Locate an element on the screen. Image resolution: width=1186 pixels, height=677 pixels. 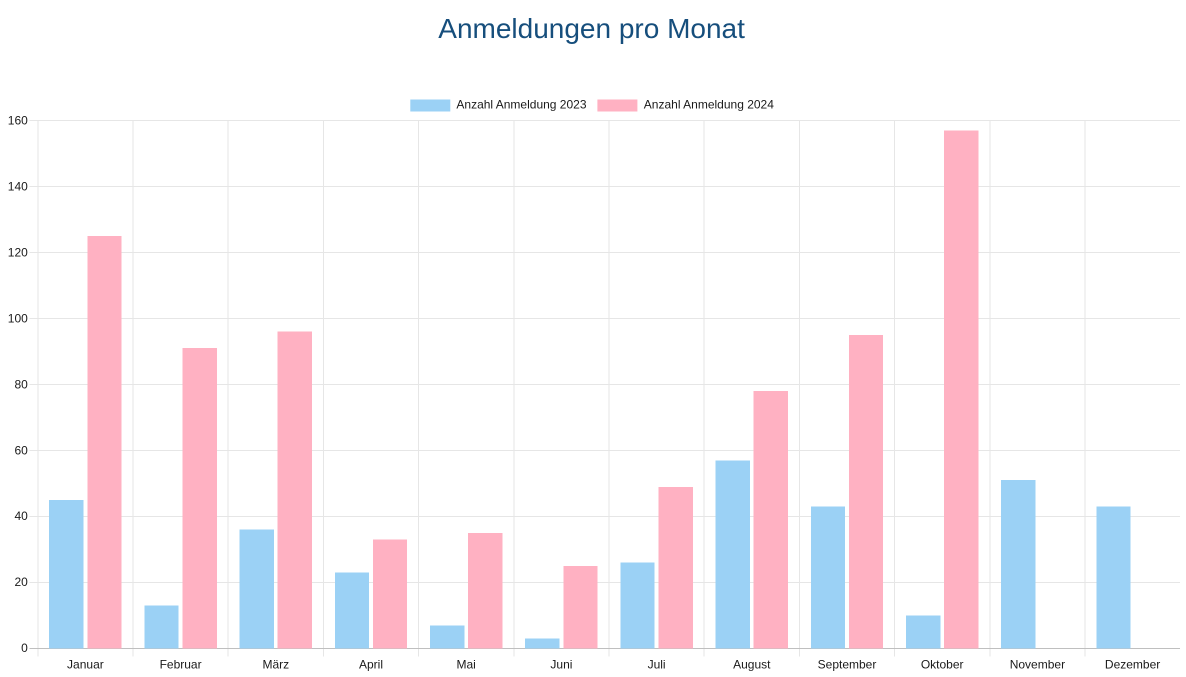
svg-text: Juli is located at coordinates (657, 665).